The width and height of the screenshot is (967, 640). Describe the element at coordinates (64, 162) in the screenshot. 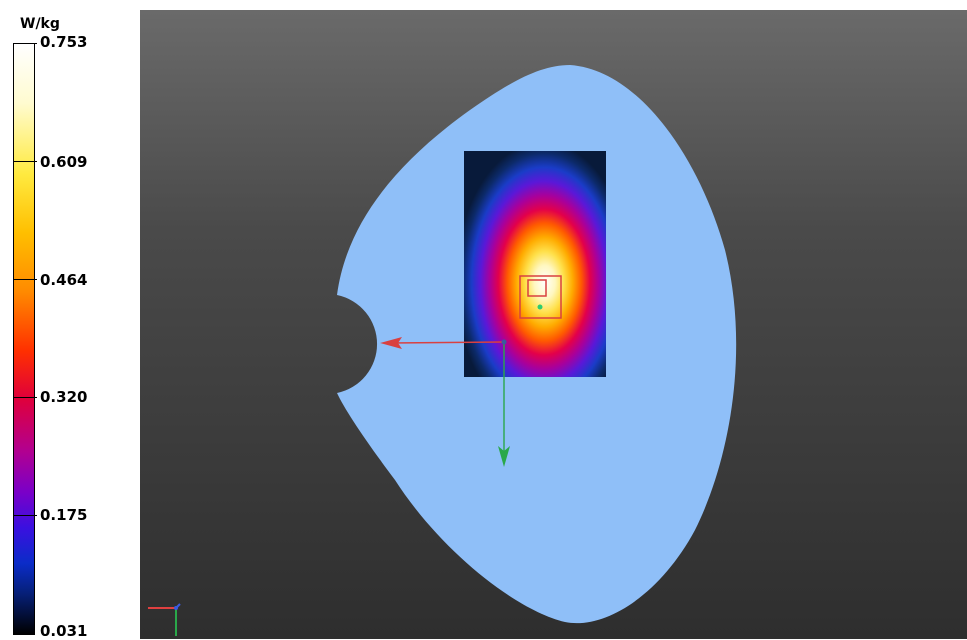

I see `colorbar-tick-label: 0.609` at that location.